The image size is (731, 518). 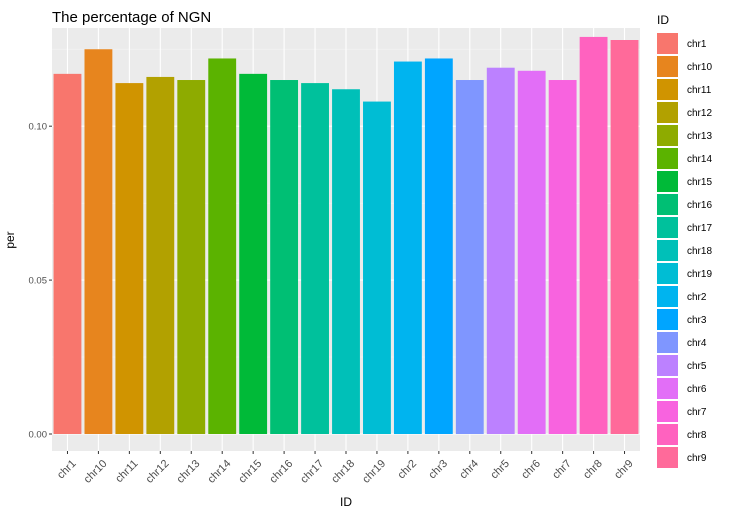 I want to click on legend-key-chr5, so click(x=667, y=365).